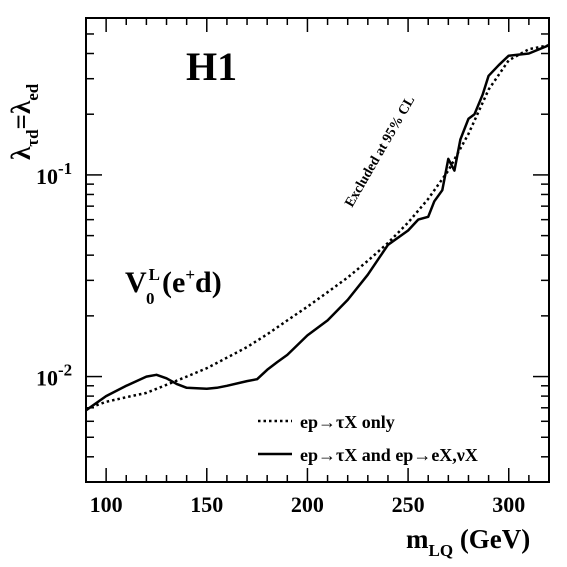 Image resolution: width=567 pixels, height=567 pixels. I want to click on x-axis-title: mLQ (GeV), so click(468, 542).